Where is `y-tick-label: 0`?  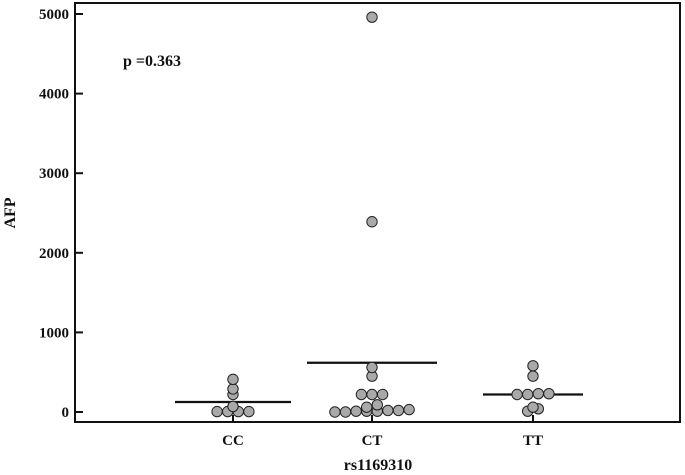 y-tick-label: 0 is located at coordinates (66, 413).